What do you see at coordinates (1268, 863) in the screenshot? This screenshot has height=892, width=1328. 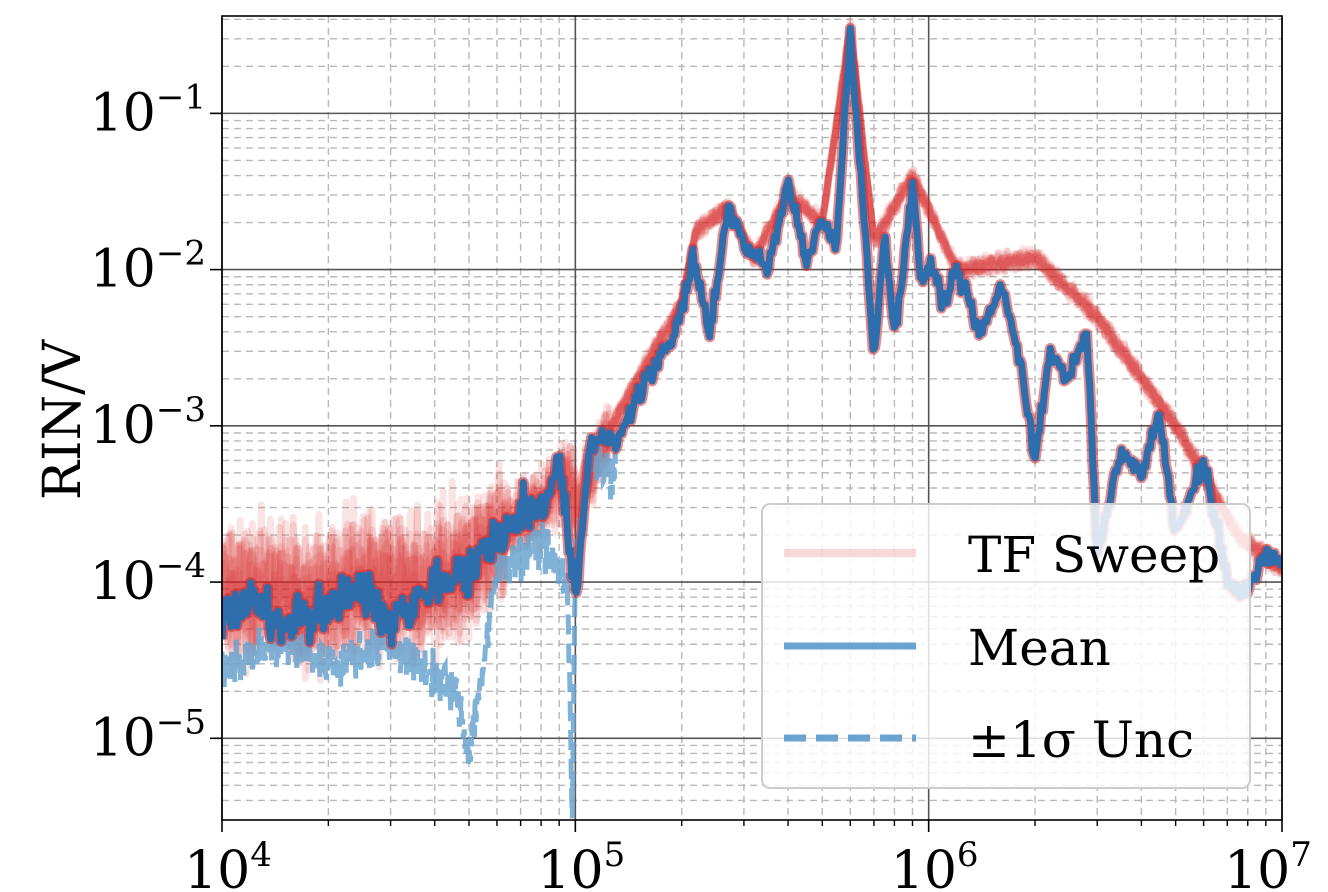 I see `x-tick-label: 107` at bounding box center [1268, 863].